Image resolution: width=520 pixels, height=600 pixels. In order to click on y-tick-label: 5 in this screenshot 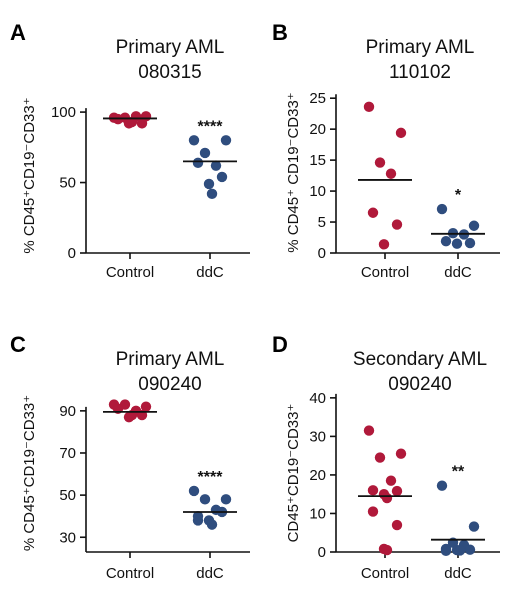, I will do `click(322, 222)`.